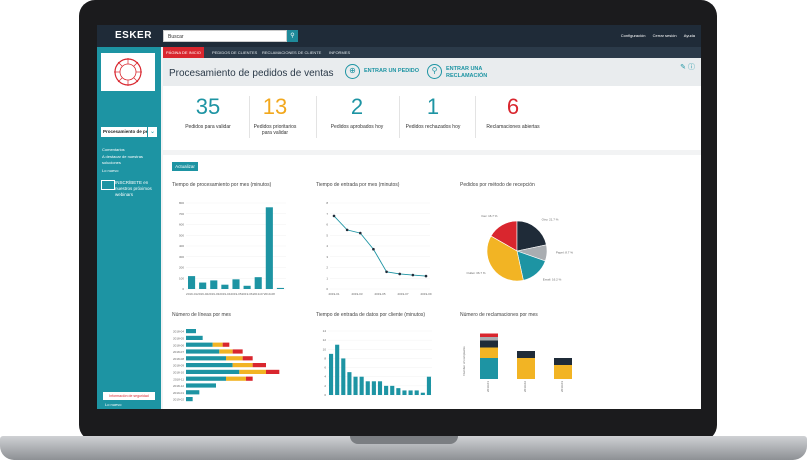  I want to click on help-link: Ayuda, so click(689, 35).